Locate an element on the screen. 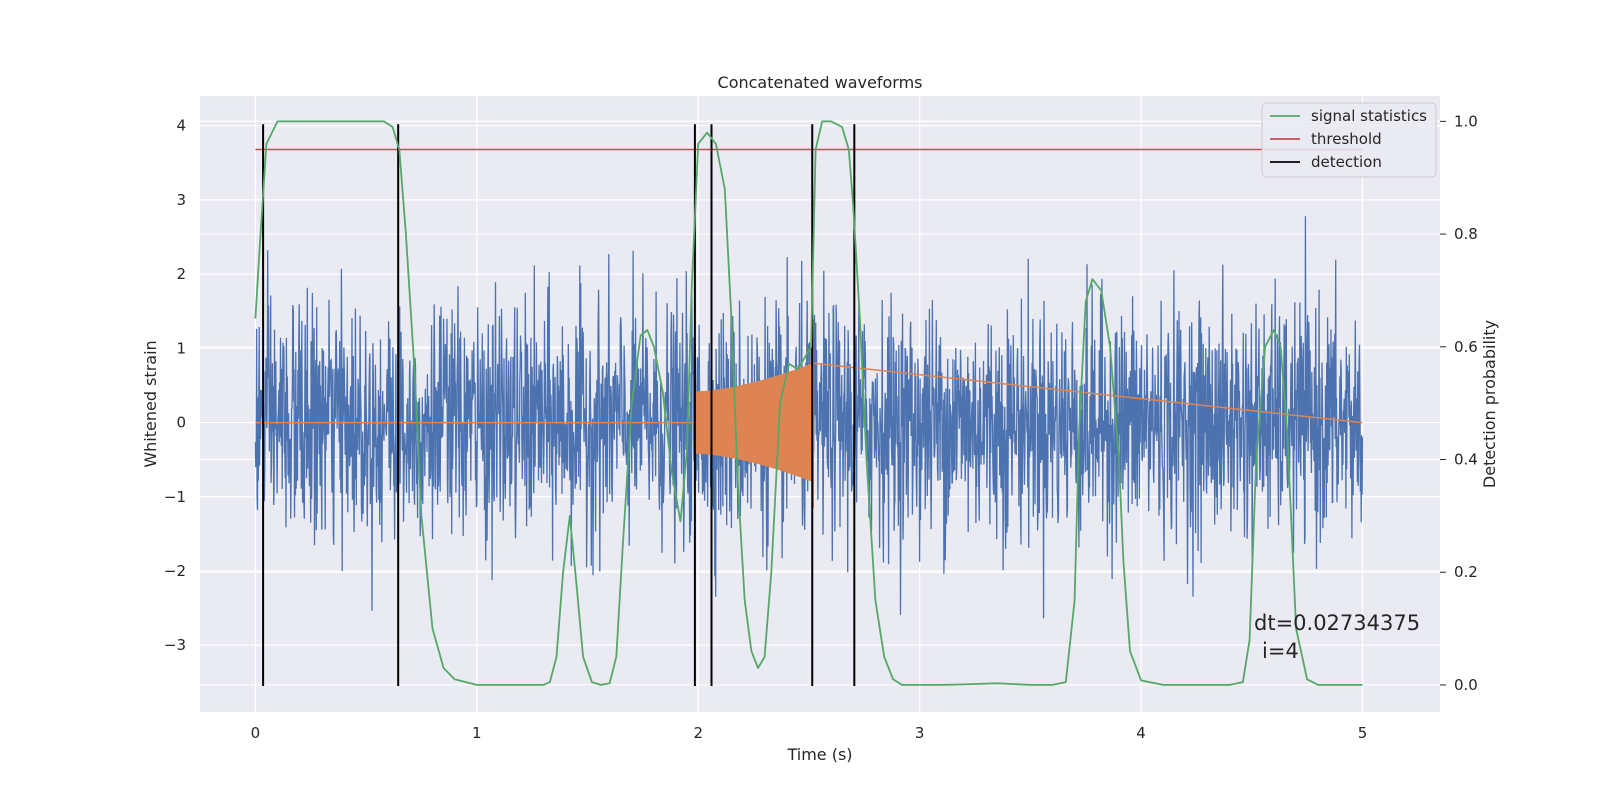 The height and width of the screenshot is (800, 1600). y-tick-label: 1 is located at coordinates (181, 348).